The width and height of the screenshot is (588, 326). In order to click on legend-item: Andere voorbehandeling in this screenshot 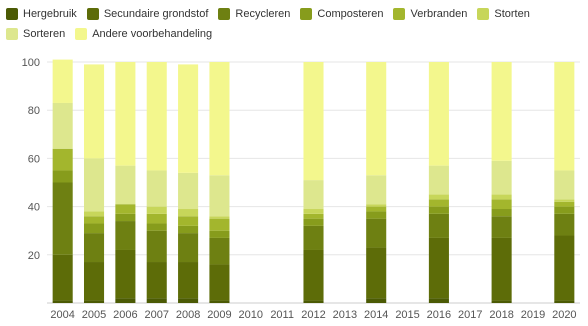, I will do `click(143, 33)`.